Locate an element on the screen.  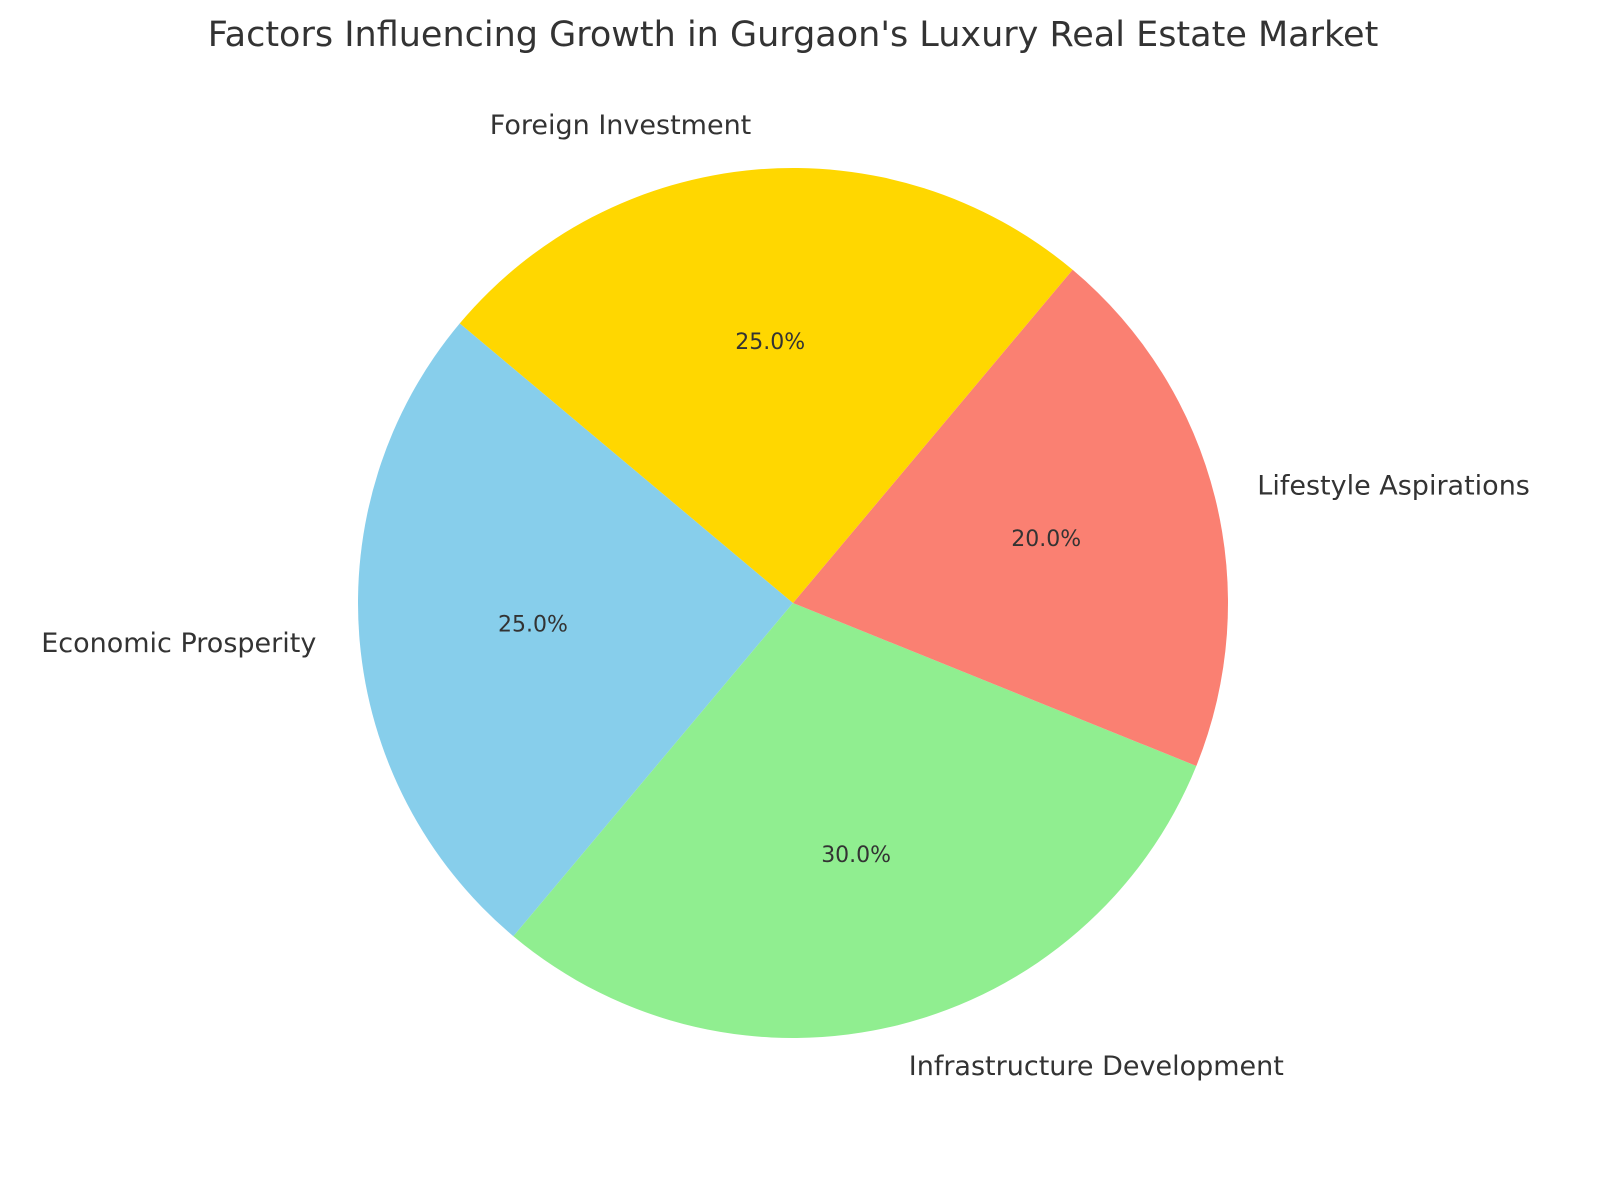
slice-label: Foreign Investment is located at coordinates (620, 125).